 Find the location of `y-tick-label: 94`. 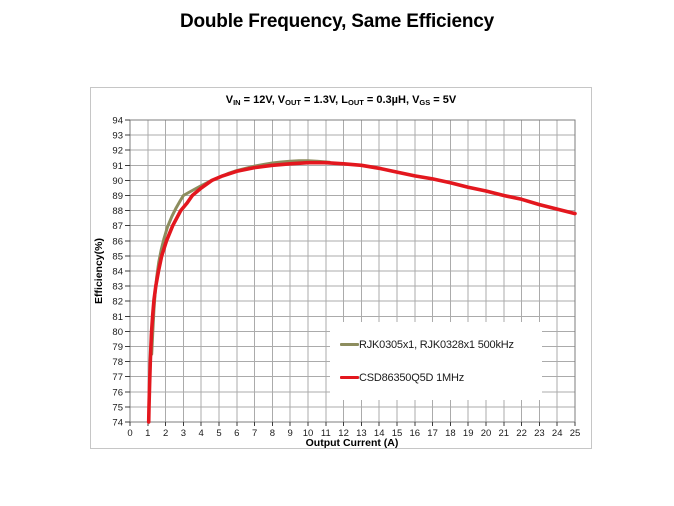

y-tick-label: 94 is located at coordinates (117, 121).